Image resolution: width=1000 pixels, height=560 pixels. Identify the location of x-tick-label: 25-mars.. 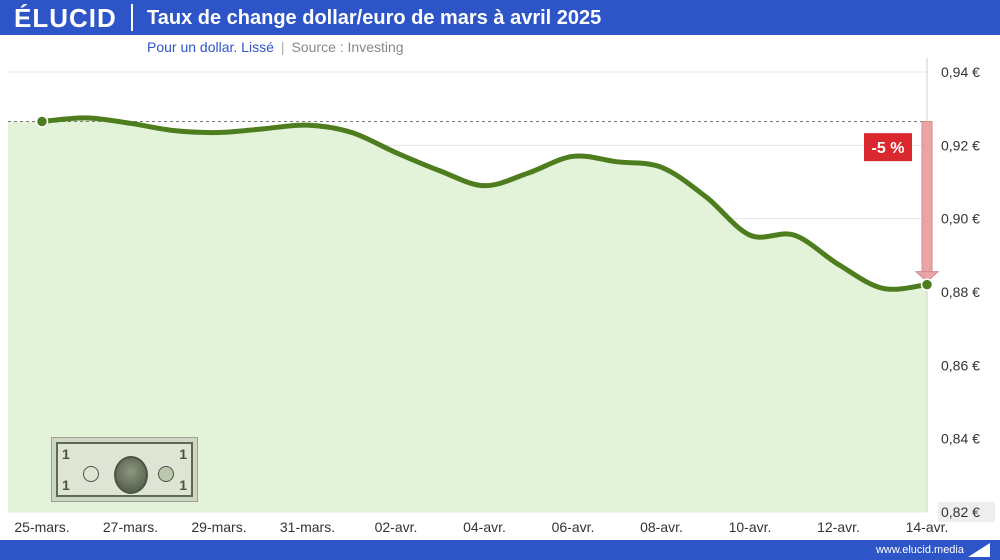
(41, 527).